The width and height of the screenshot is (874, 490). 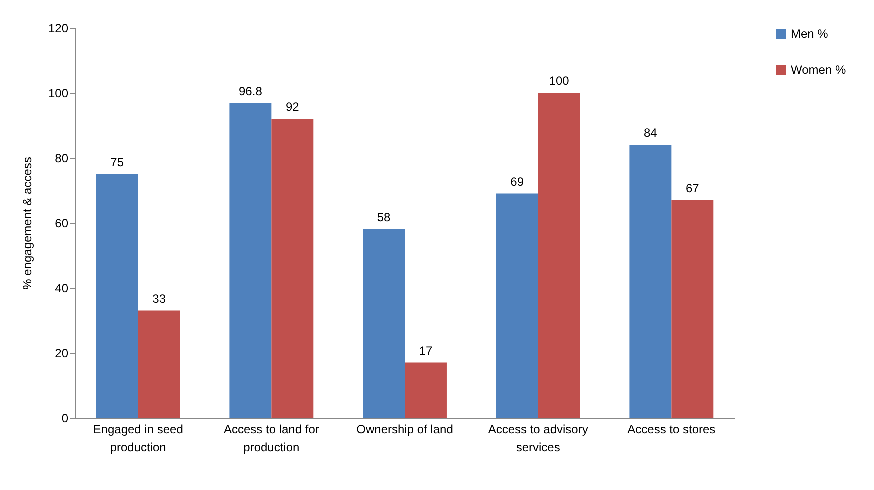 I want to click on data-label: 58, so click(x=384, y=217).